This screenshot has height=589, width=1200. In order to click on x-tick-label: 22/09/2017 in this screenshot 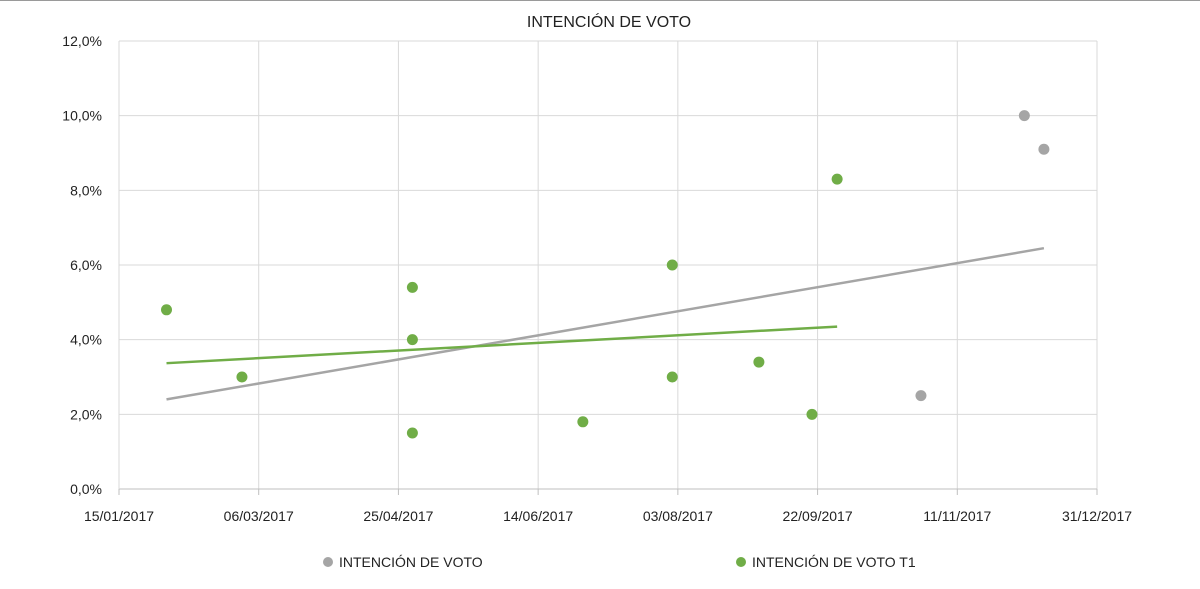, I will do `click(818, 516)`.